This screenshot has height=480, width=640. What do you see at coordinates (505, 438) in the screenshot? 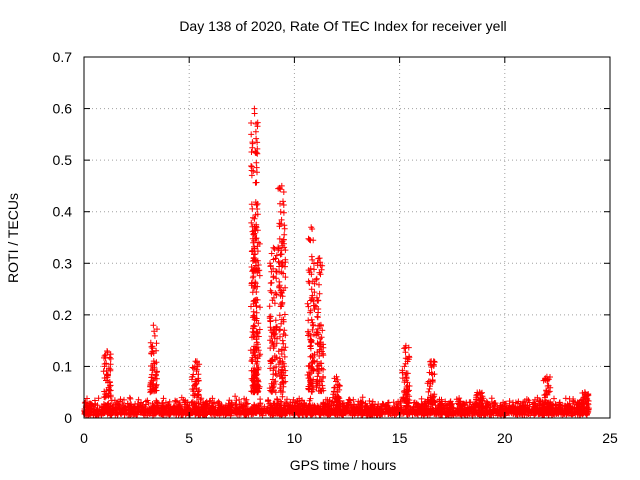
I see `x-tick-label: 20` at bounding box center [505, 438].